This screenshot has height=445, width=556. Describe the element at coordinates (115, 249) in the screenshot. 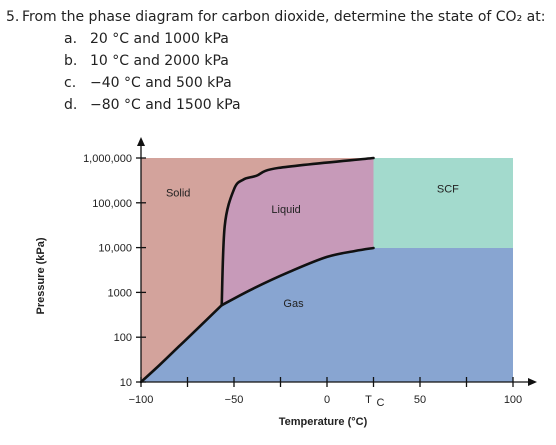

I see `y-tick-label: 10,000` at that location.